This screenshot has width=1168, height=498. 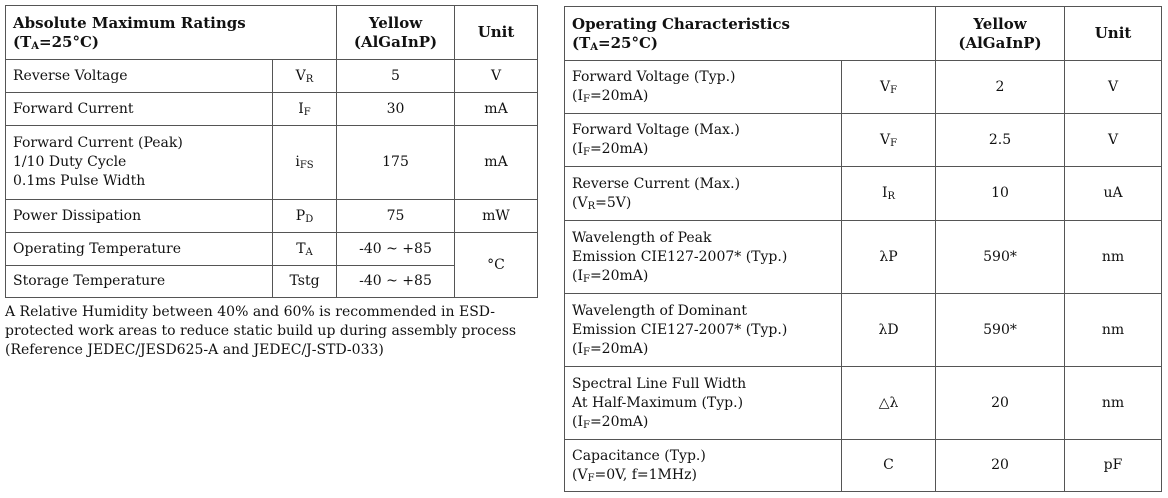 What do you see at coordinates (1113, 193) in the screenshot?
I see `unit-cell: uA` at bounding box center [1113, 193].